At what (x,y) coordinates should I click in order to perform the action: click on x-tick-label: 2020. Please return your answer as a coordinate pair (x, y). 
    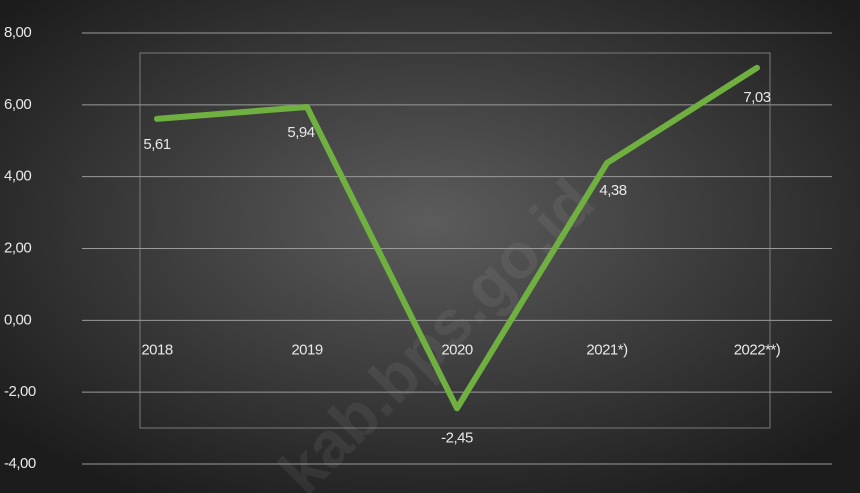
    Looking at the image, I should click on (457, 349).